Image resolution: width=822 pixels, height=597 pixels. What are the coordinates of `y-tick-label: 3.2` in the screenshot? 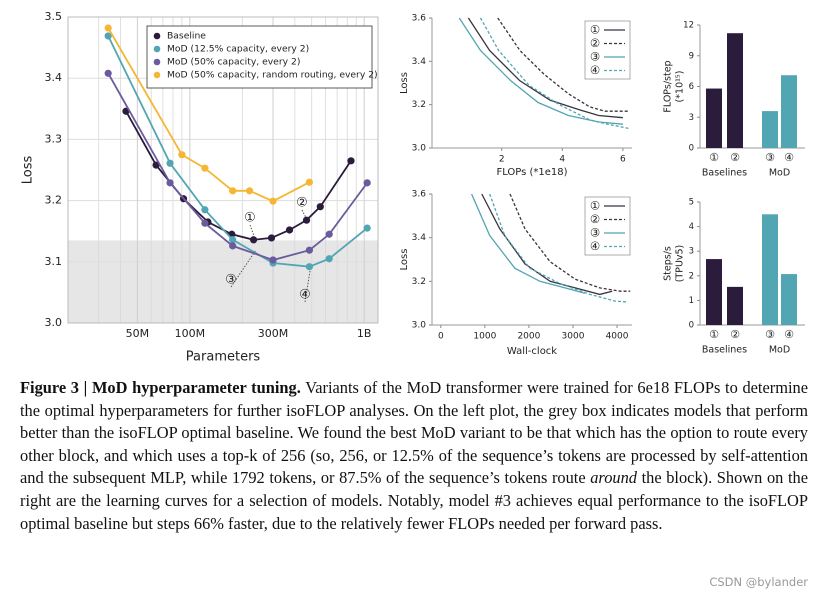 It's located at (54, 200).